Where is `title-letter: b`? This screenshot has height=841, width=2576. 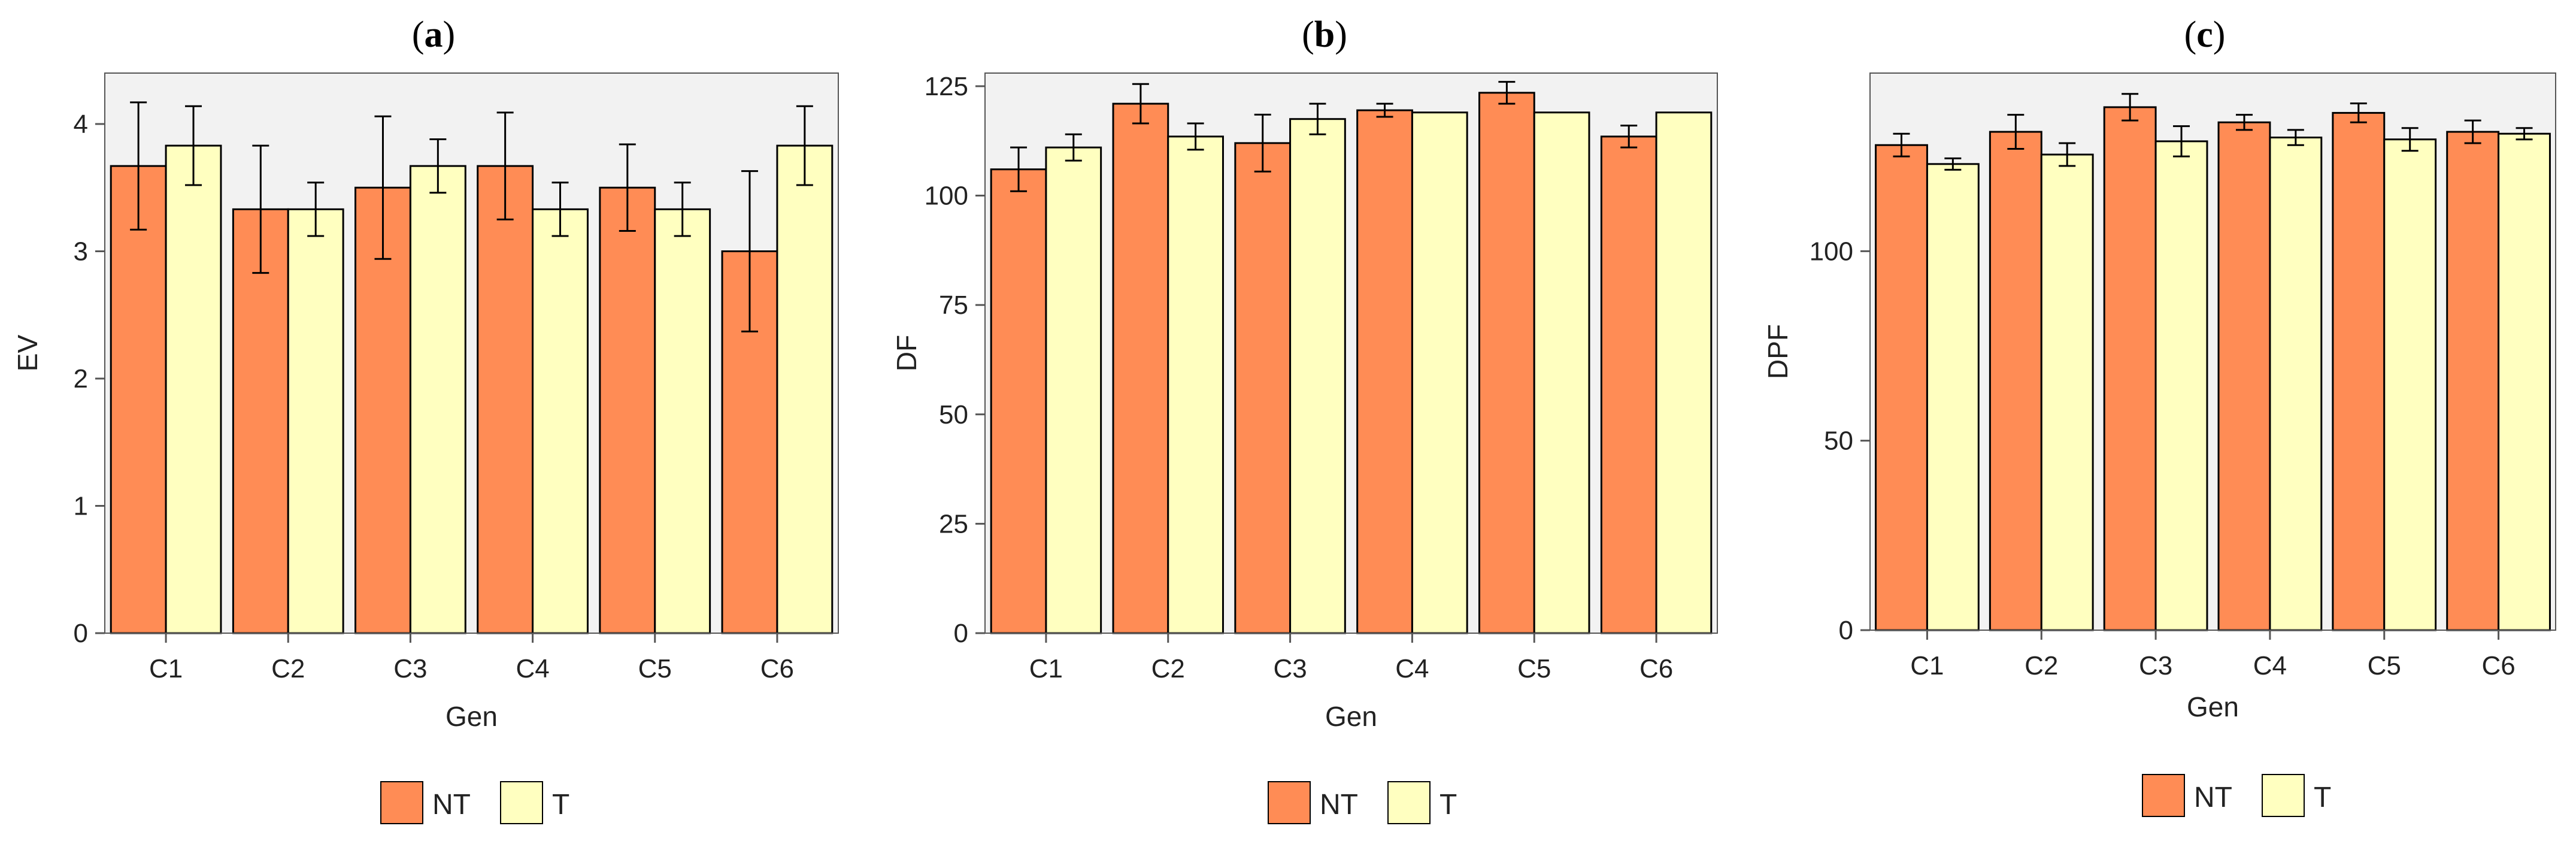
title-letter: b is located at coordinates (1324, 35).